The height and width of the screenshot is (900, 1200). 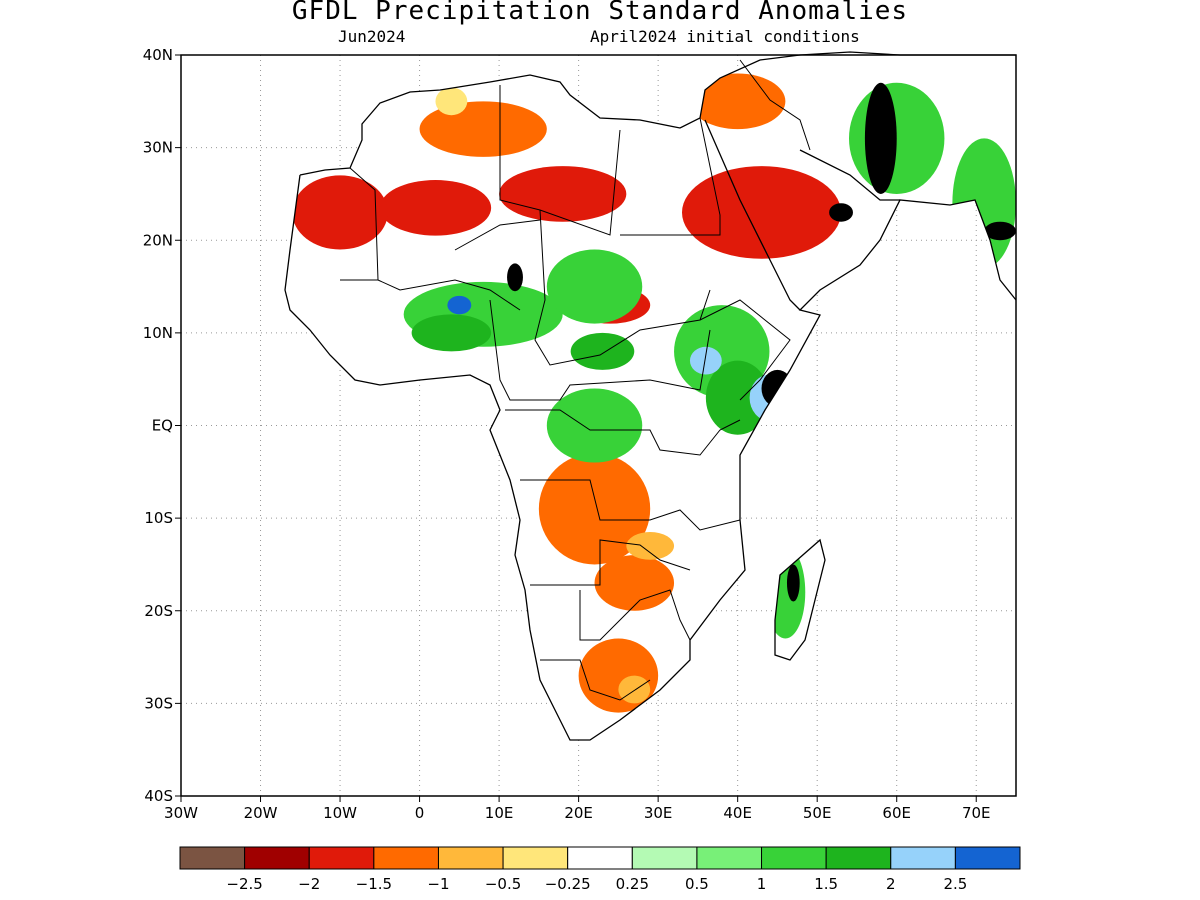 What do you see at coordinates (826, 884) in the screenshot?
I see `colorbar-label: 1.5` at bounding box center [826, 884].